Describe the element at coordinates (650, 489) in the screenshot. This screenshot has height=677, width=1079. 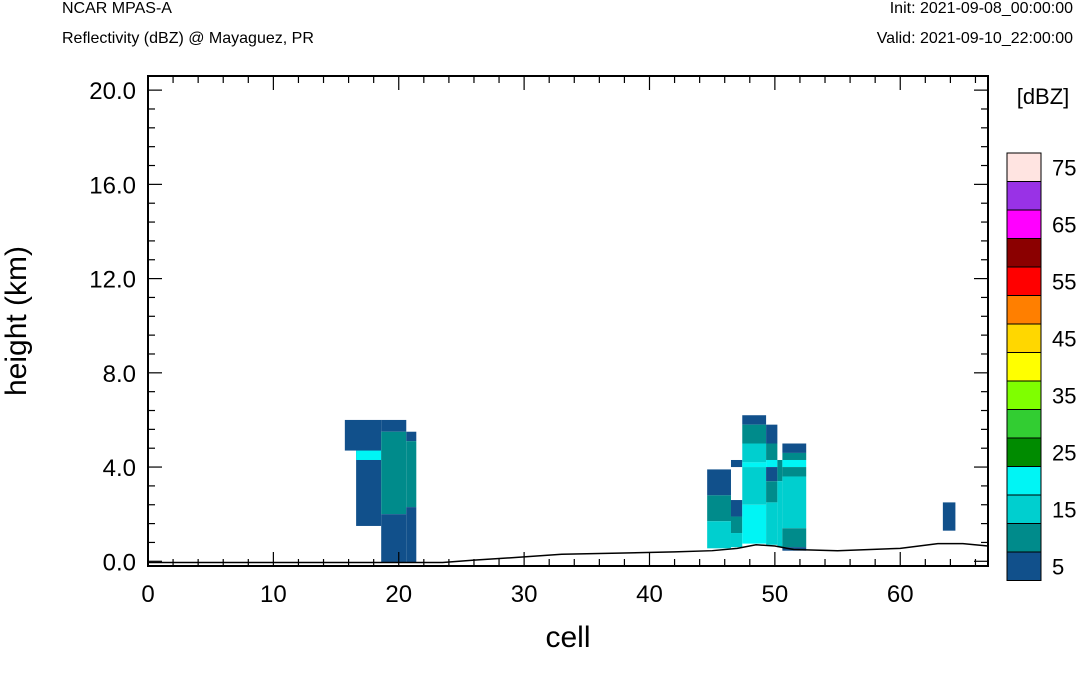
I see `reflectivity-cells` at that location.